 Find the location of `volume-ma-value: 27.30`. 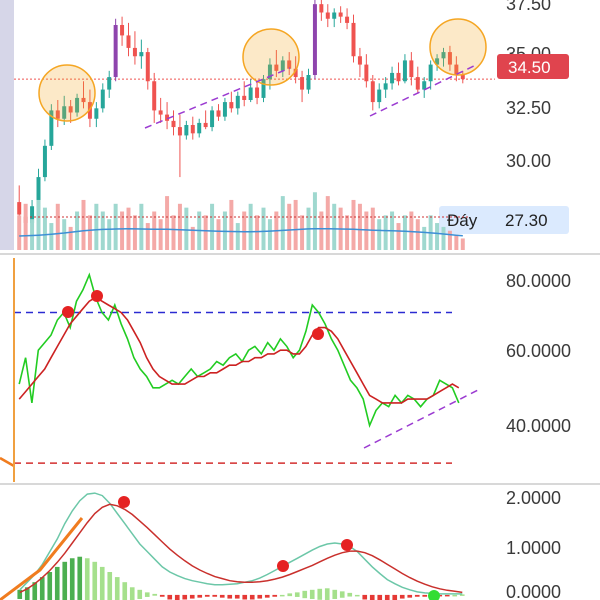

volume-ma-value: 27.30 is located at coordinates (526, 220).